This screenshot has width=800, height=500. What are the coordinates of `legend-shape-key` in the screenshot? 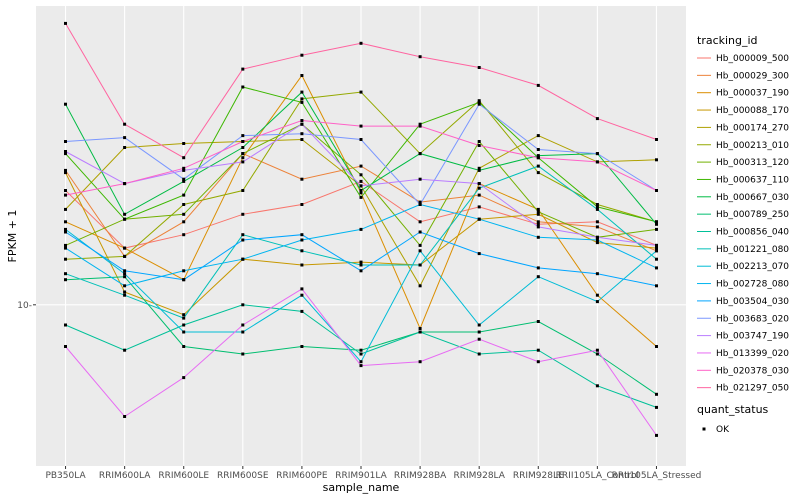 It's located at (704, 429).